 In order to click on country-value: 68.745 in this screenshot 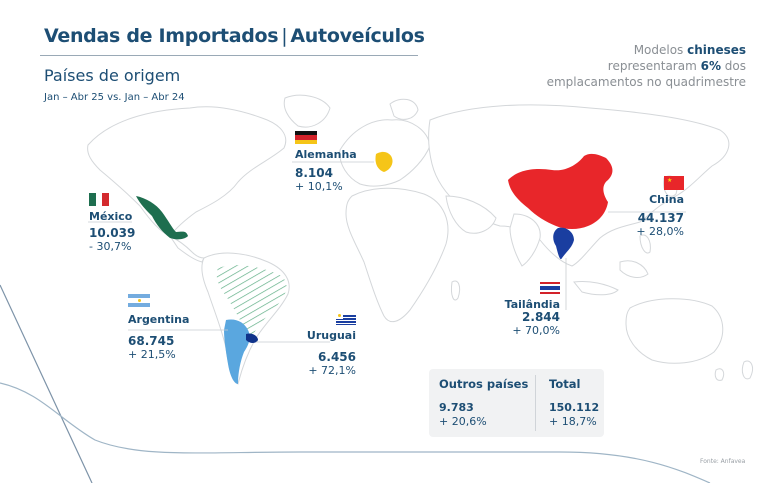, I will do `click(151, 341)`.